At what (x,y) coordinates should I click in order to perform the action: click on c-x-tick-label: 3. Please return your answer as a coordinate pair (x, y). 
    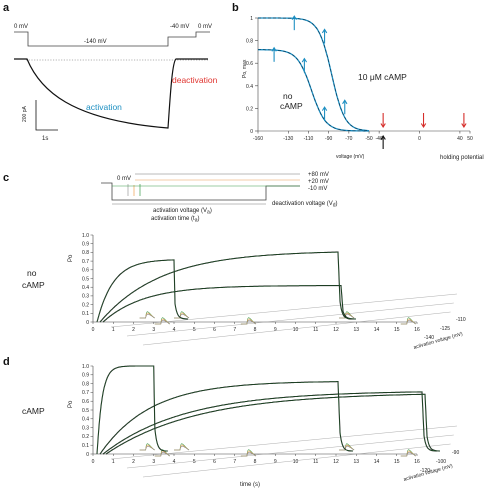
    Looking at the image, I should click on (153, 330).